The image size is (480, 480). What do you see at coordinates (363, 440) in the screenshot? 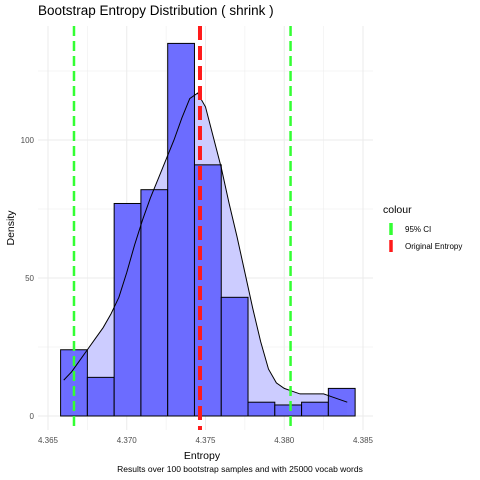
I see `x-tick-label: 4.385` at bounding box center [363, 440].